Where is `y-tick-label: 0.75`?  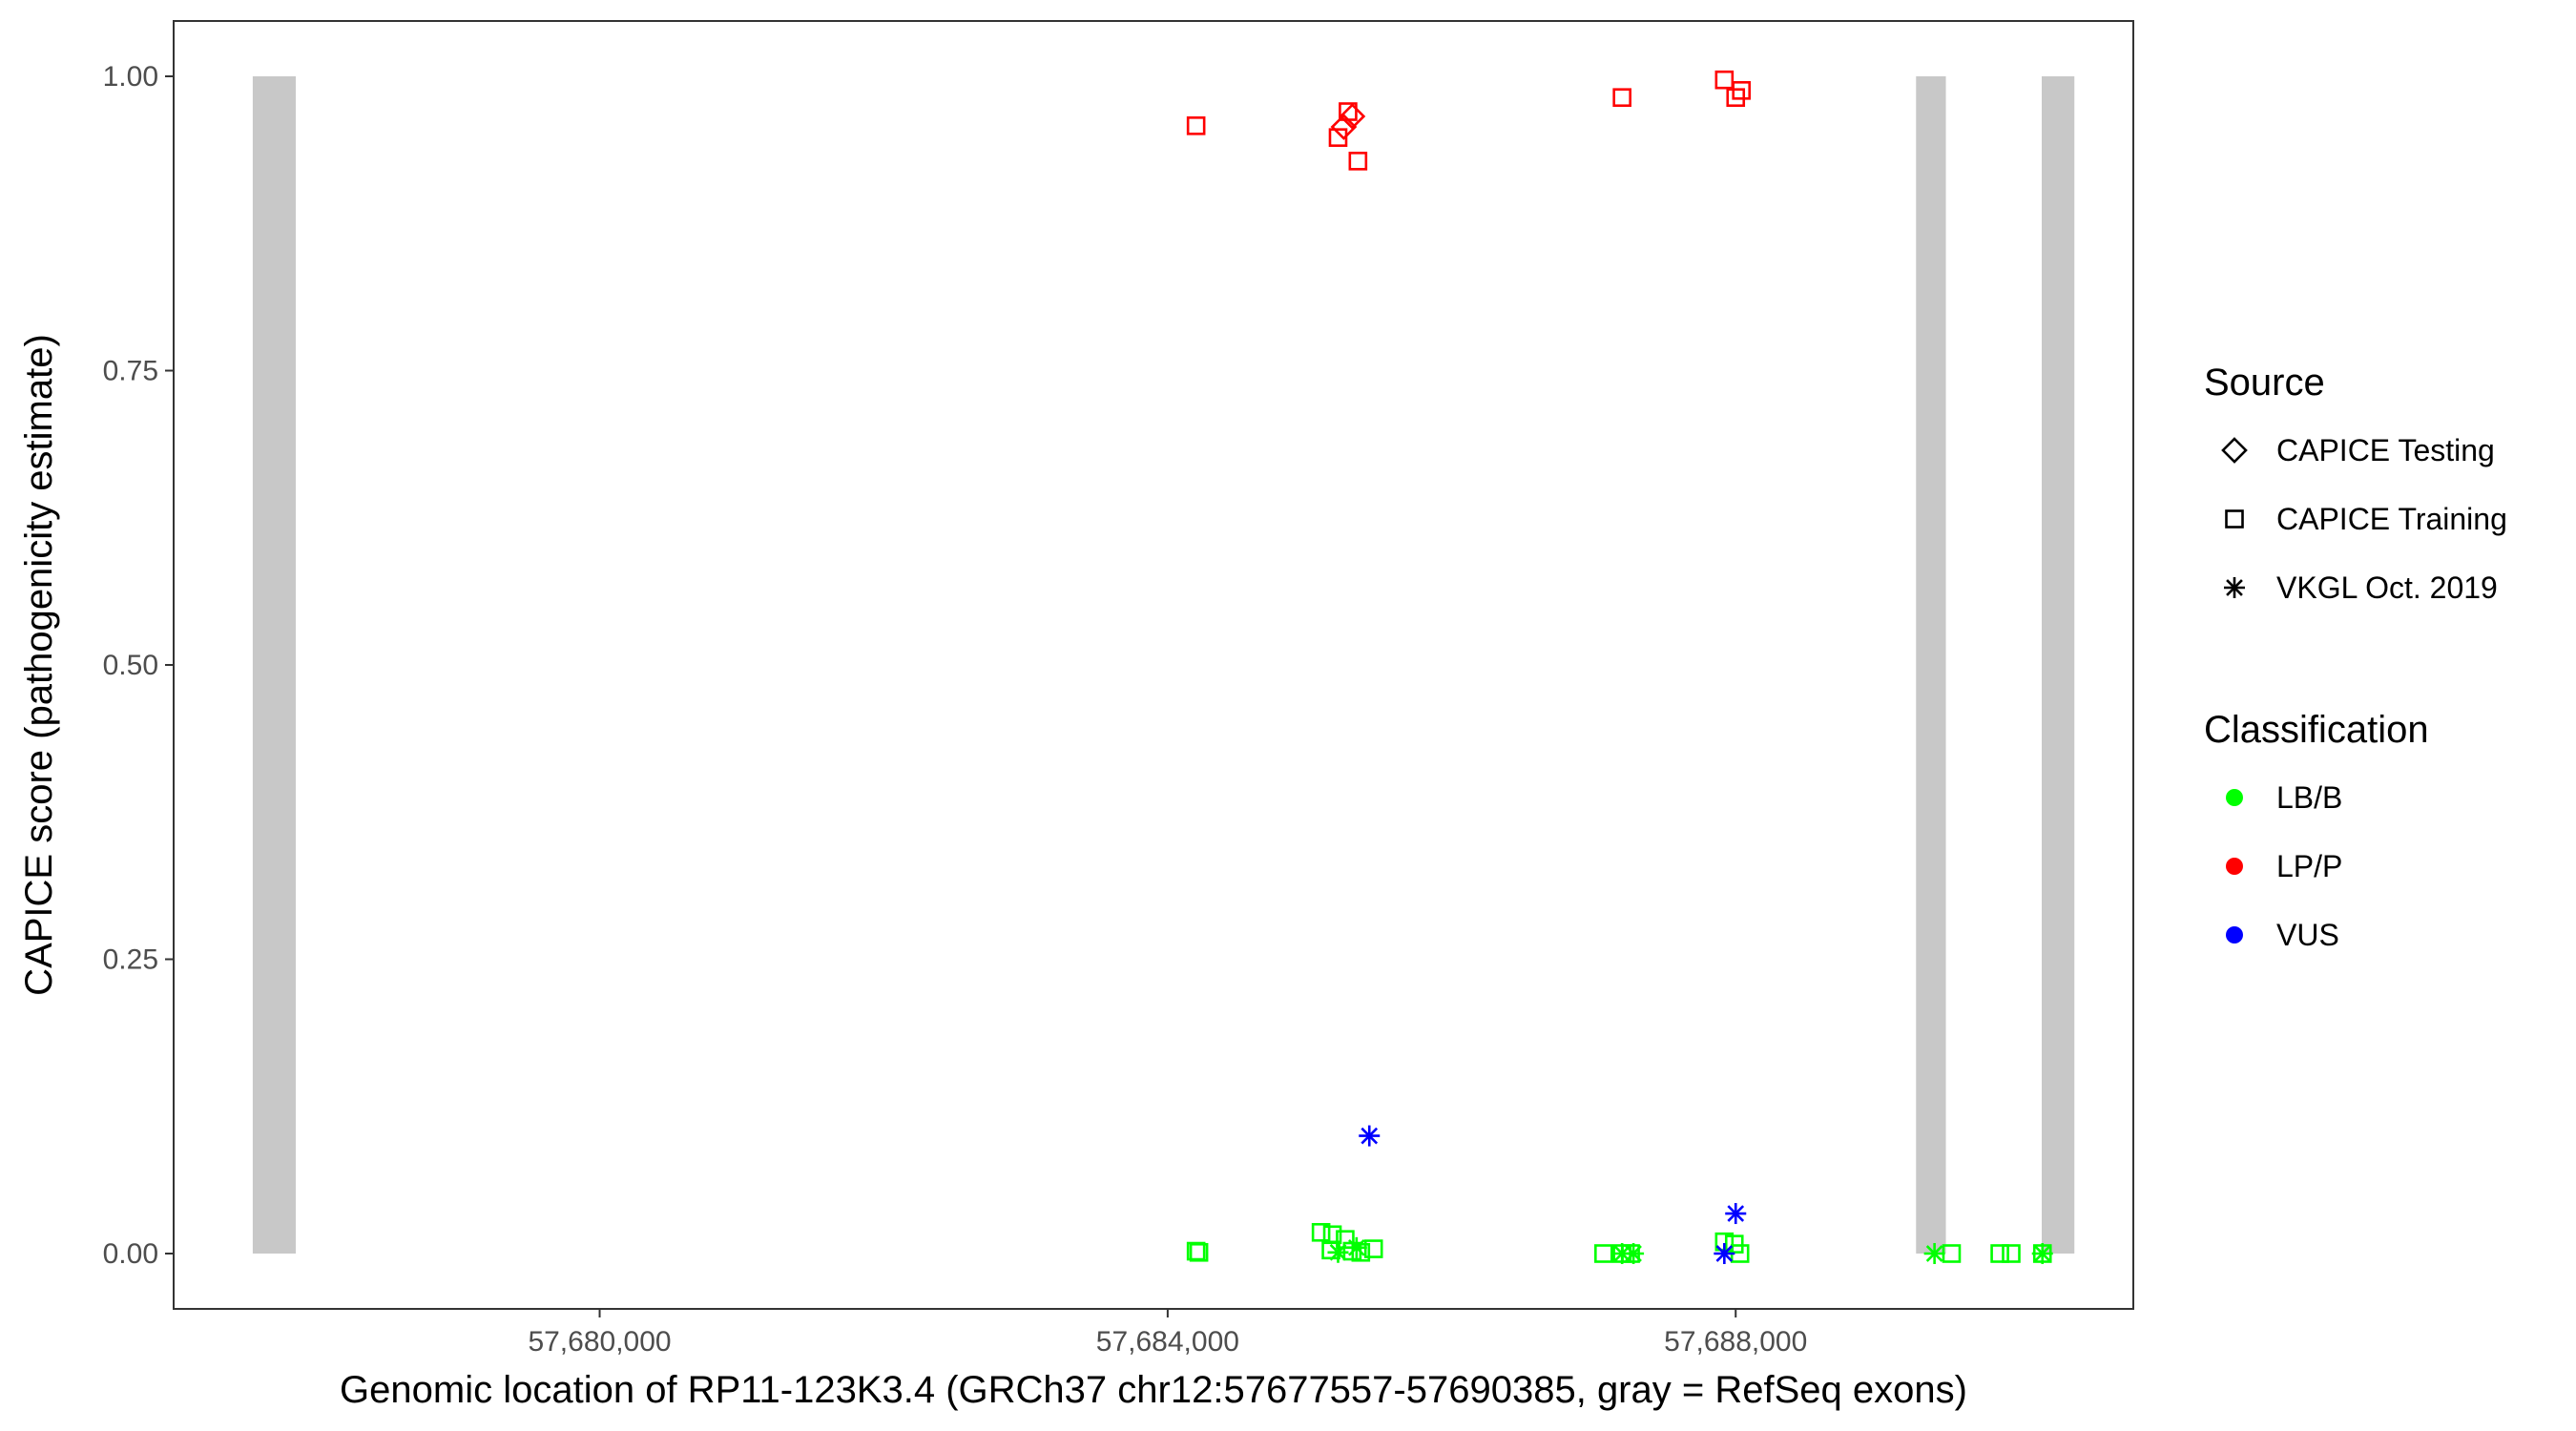
y-tick-label: 0.75 is located at coordinates (130, 370).